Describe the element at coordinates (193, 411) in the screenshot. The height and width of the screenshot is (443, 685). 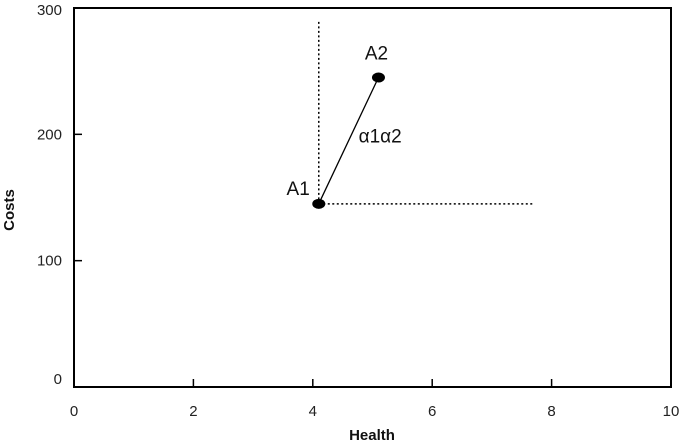
I see `x-tick-label: 2` at that location.